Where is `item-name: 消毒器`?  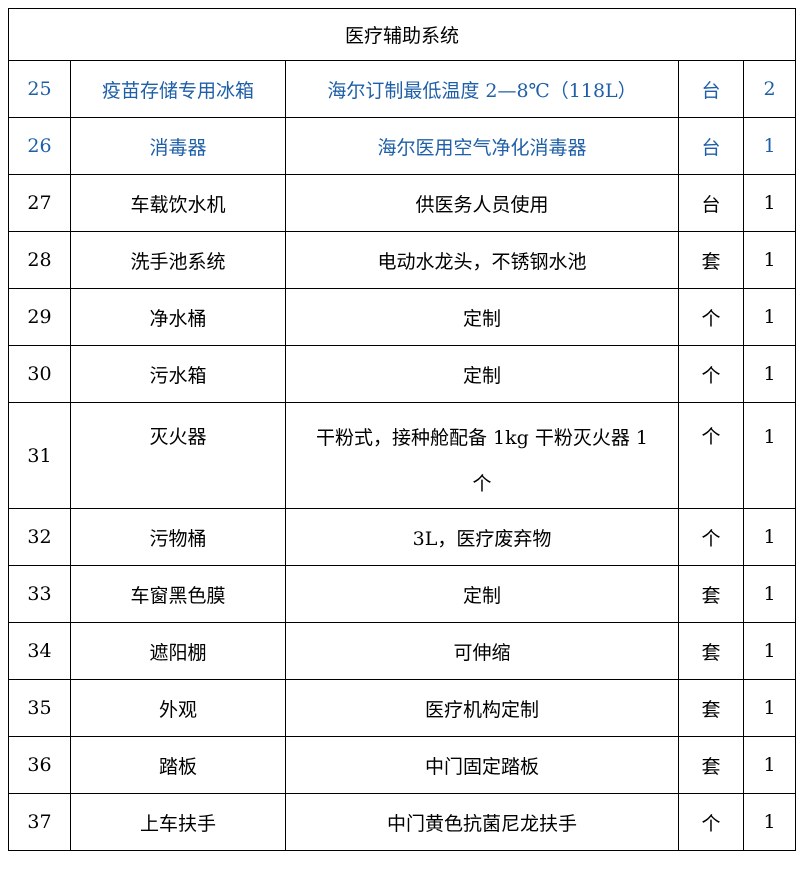
item-name: 消毒器 is located at coordinates (178, 146).